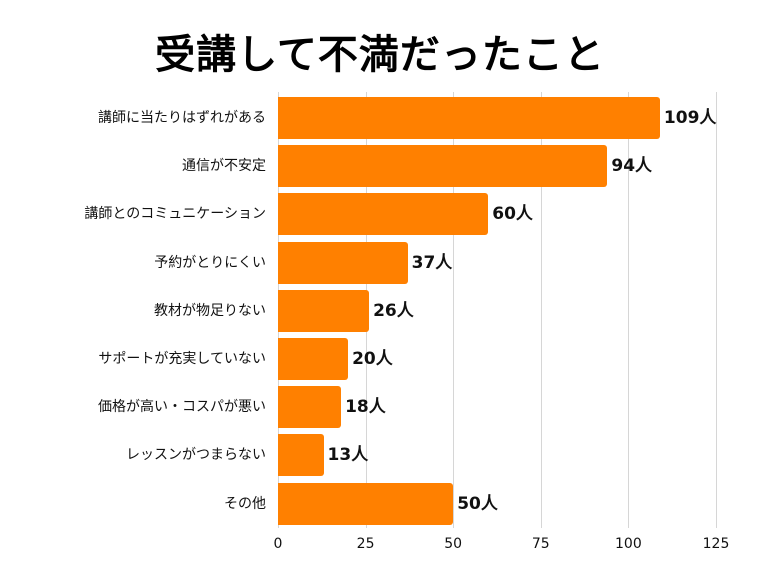 This screenshot has height=570, width=760. I want to click on bar-row: 26人, so click(503, 310).